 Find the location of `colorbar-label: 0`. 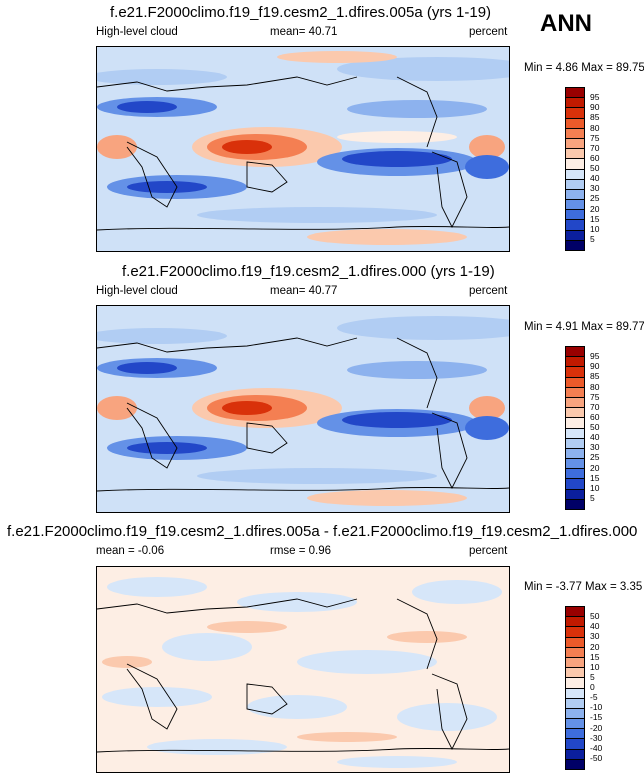

colorbar-label: 0 is located at coordinates (592, 687).